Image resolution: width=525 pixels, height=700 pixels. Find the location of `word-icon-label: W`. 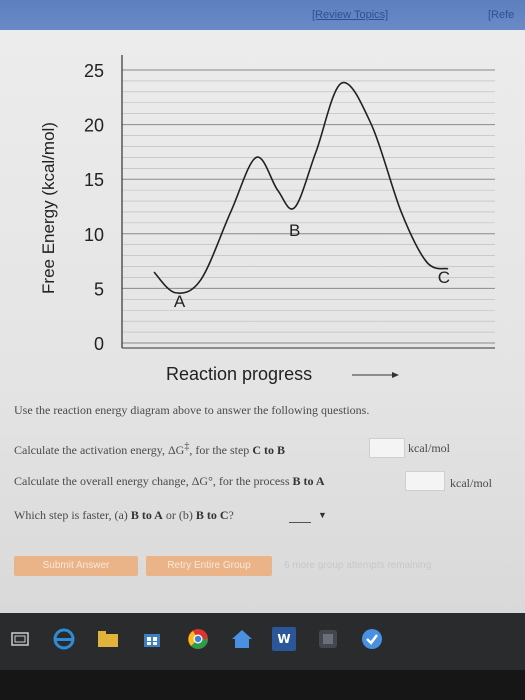

word-icon-label: W is located at coordinates (284, 639).